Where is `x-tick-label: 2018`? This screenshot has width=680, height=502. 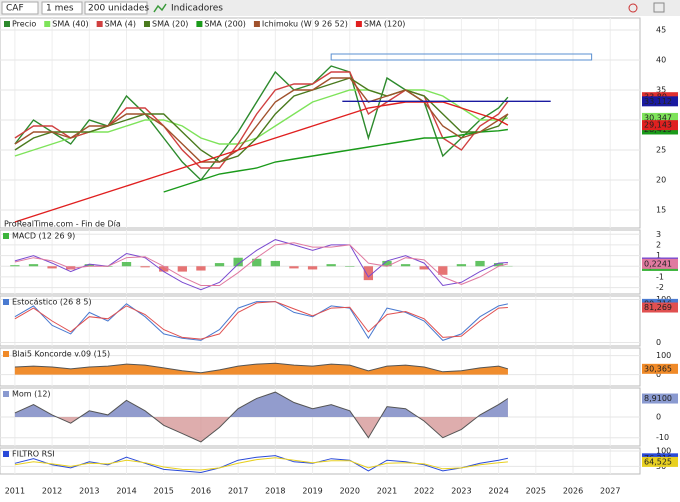 x-tick-label: 2018 is located at coordinates (275, 491).